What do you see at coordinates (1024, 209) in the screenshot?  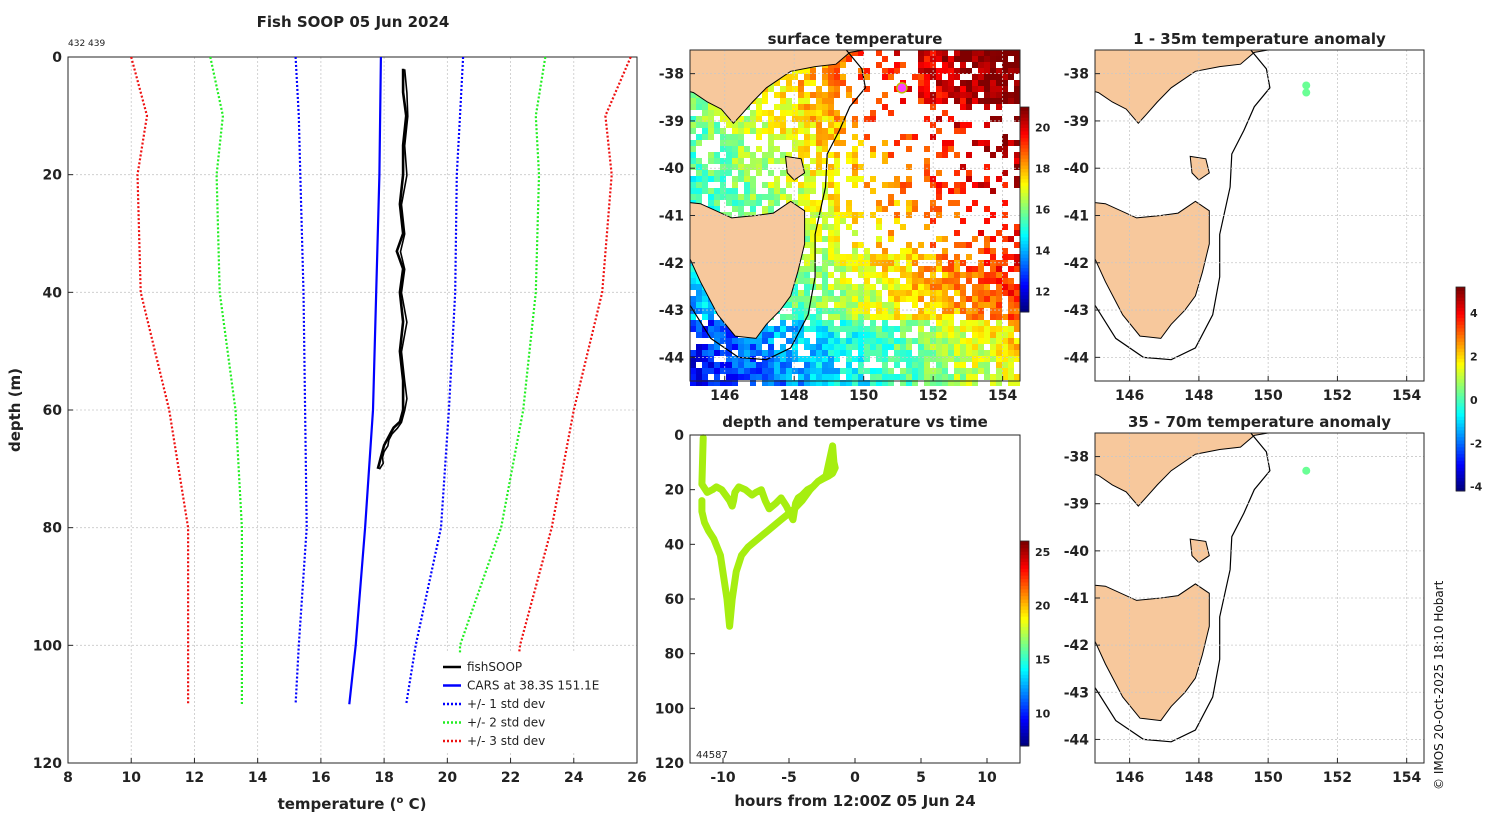 I see `surface-colorbar-frame` at bounding box center [1024, 209].